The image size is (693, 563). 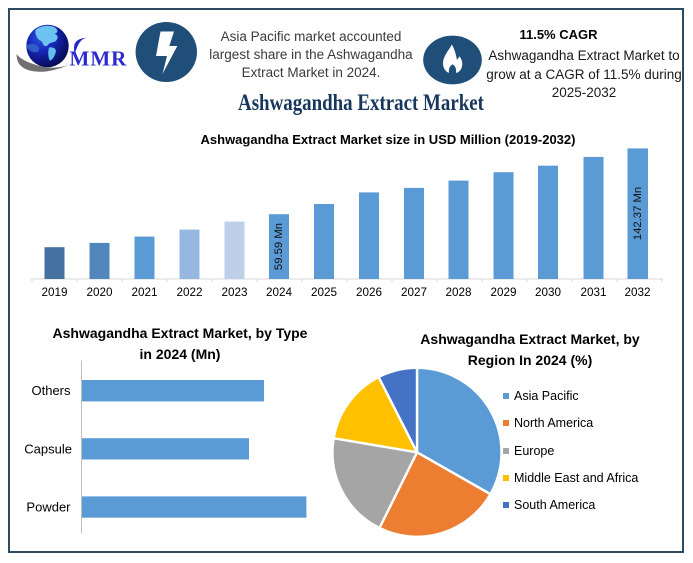 What do you see at coordinates (503, 292) in the screenshot?
I see `svg-text: 2029` at bounding box center [503, 292].